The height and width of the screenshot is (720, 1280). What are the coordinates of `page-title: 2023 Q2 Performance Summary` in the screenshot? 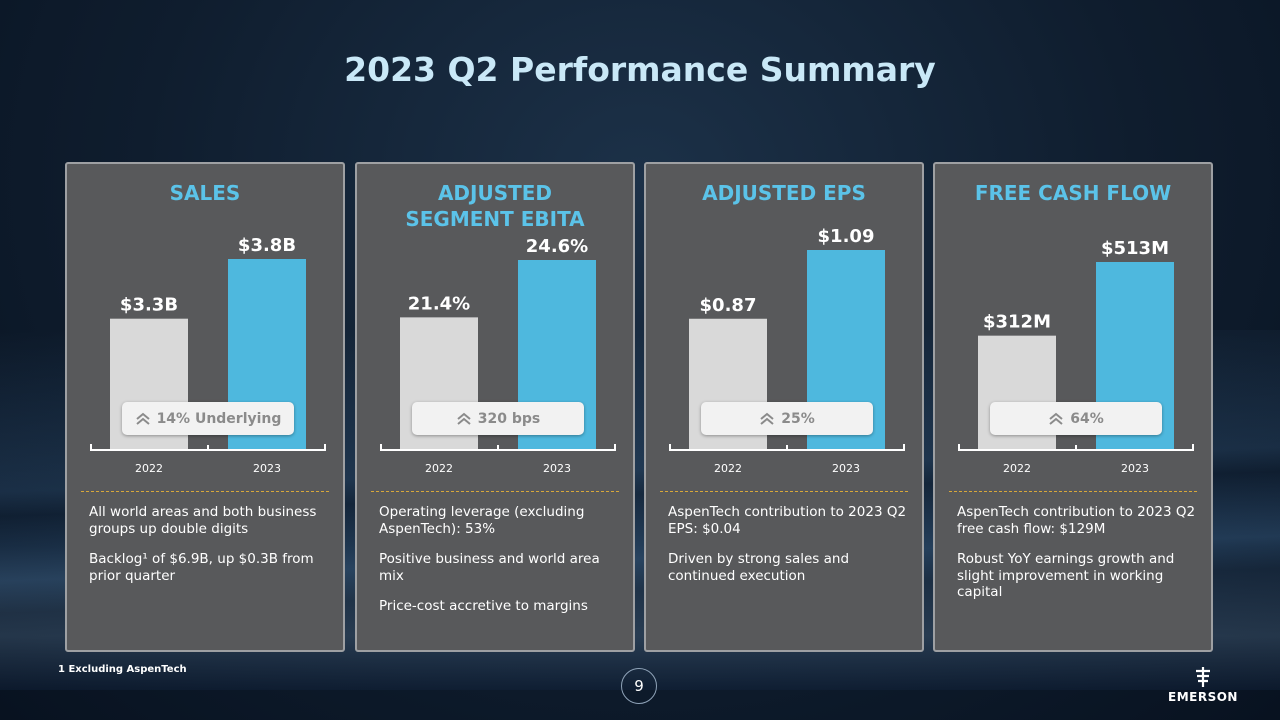 It's located at (640, 69).